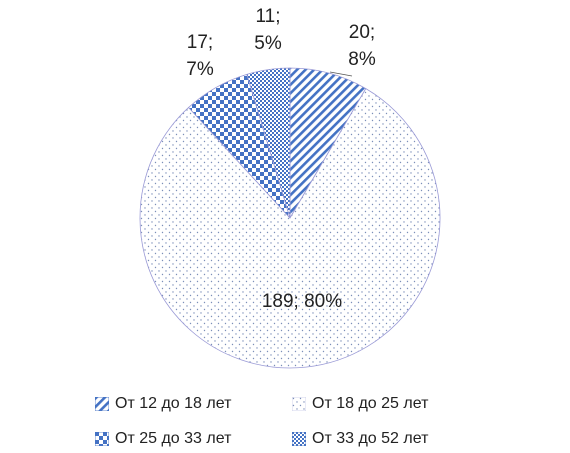  What do you see at coordinates (341, 74) in the screenshot?
I see `label-leader-line` at bounding box center [341, 74].